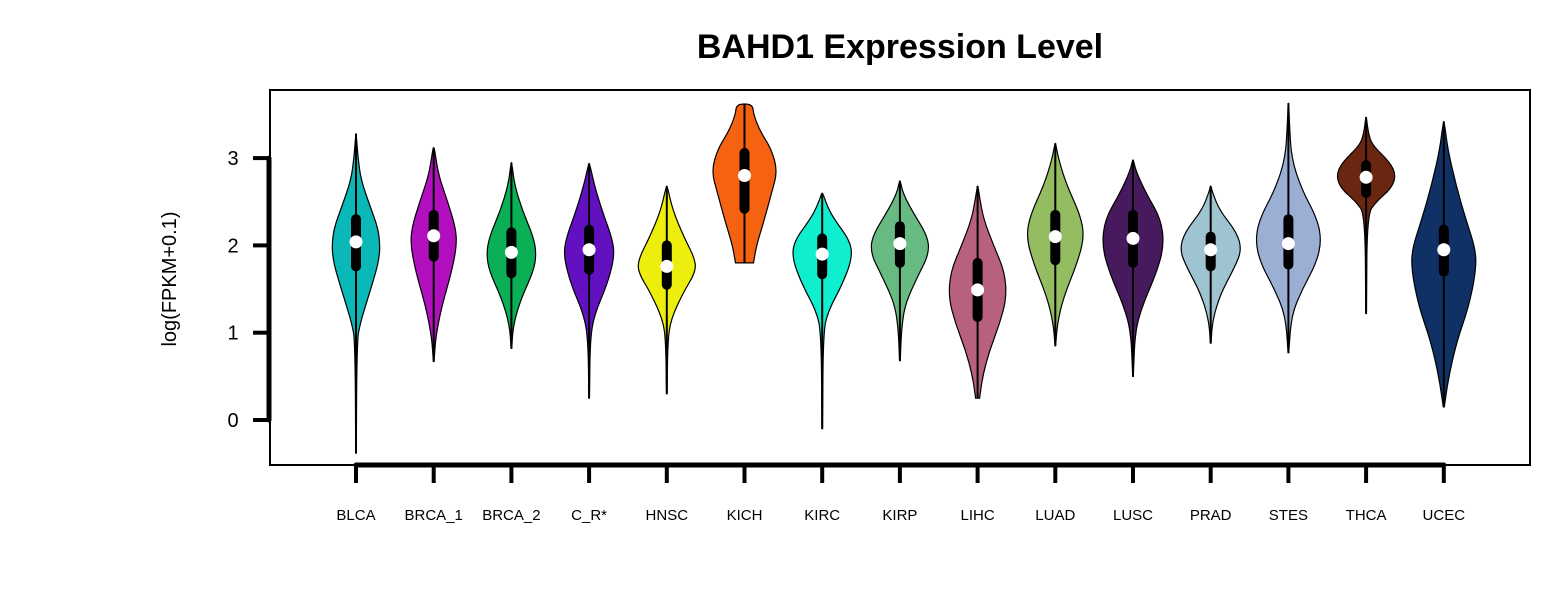  What do you see at coordinates (1288, 228) in the screenshot?
I see `violin-stes` at bounding box center [1288, 228].